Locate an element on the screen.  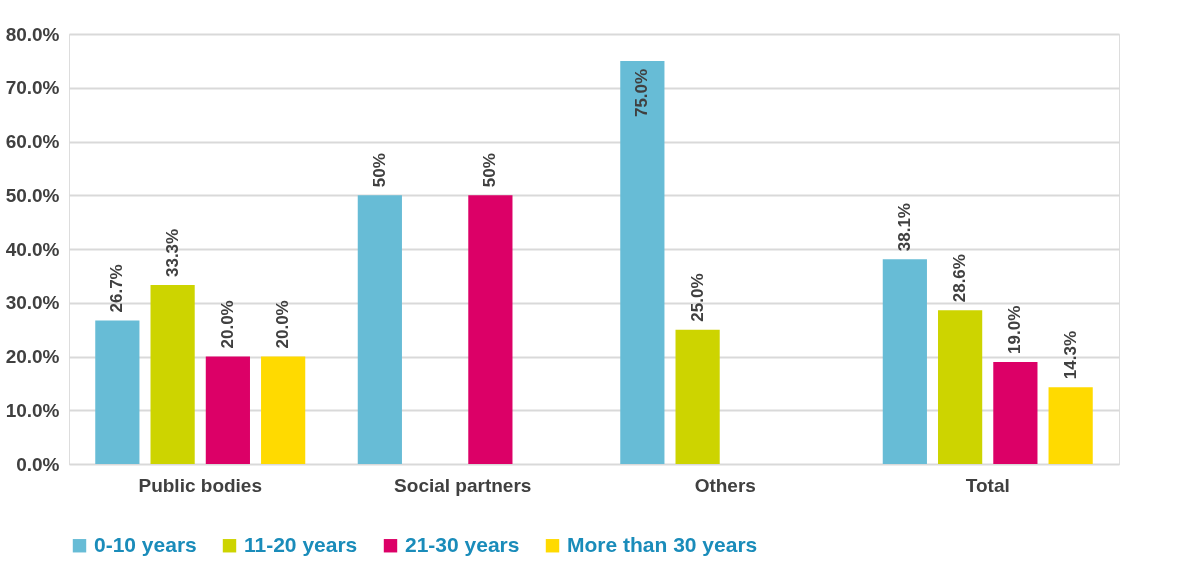
y-tick-label: 40.0% is located at coordinates (32, 249).